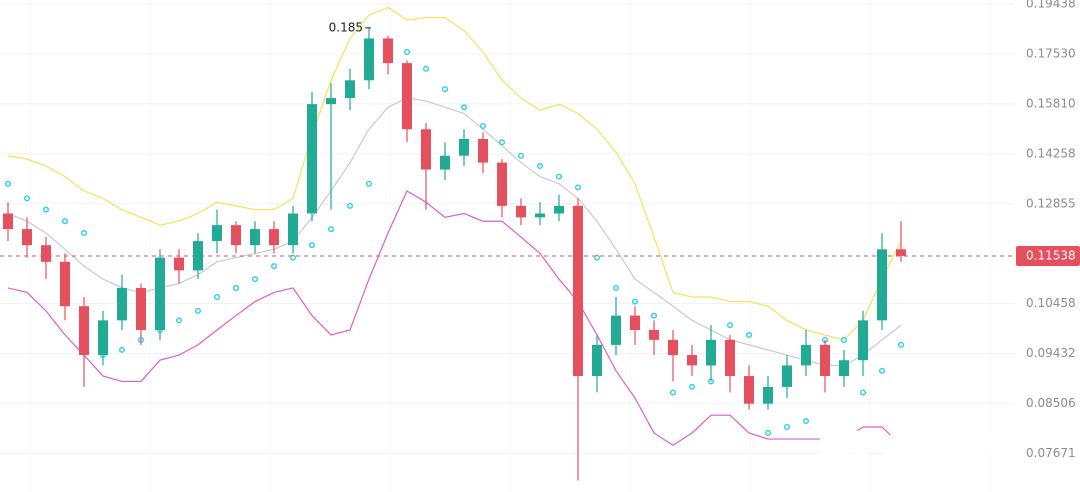 The image size is (1080, 492). I want to click on watermark: 知乎 @北北币圈, so click(921, 446).